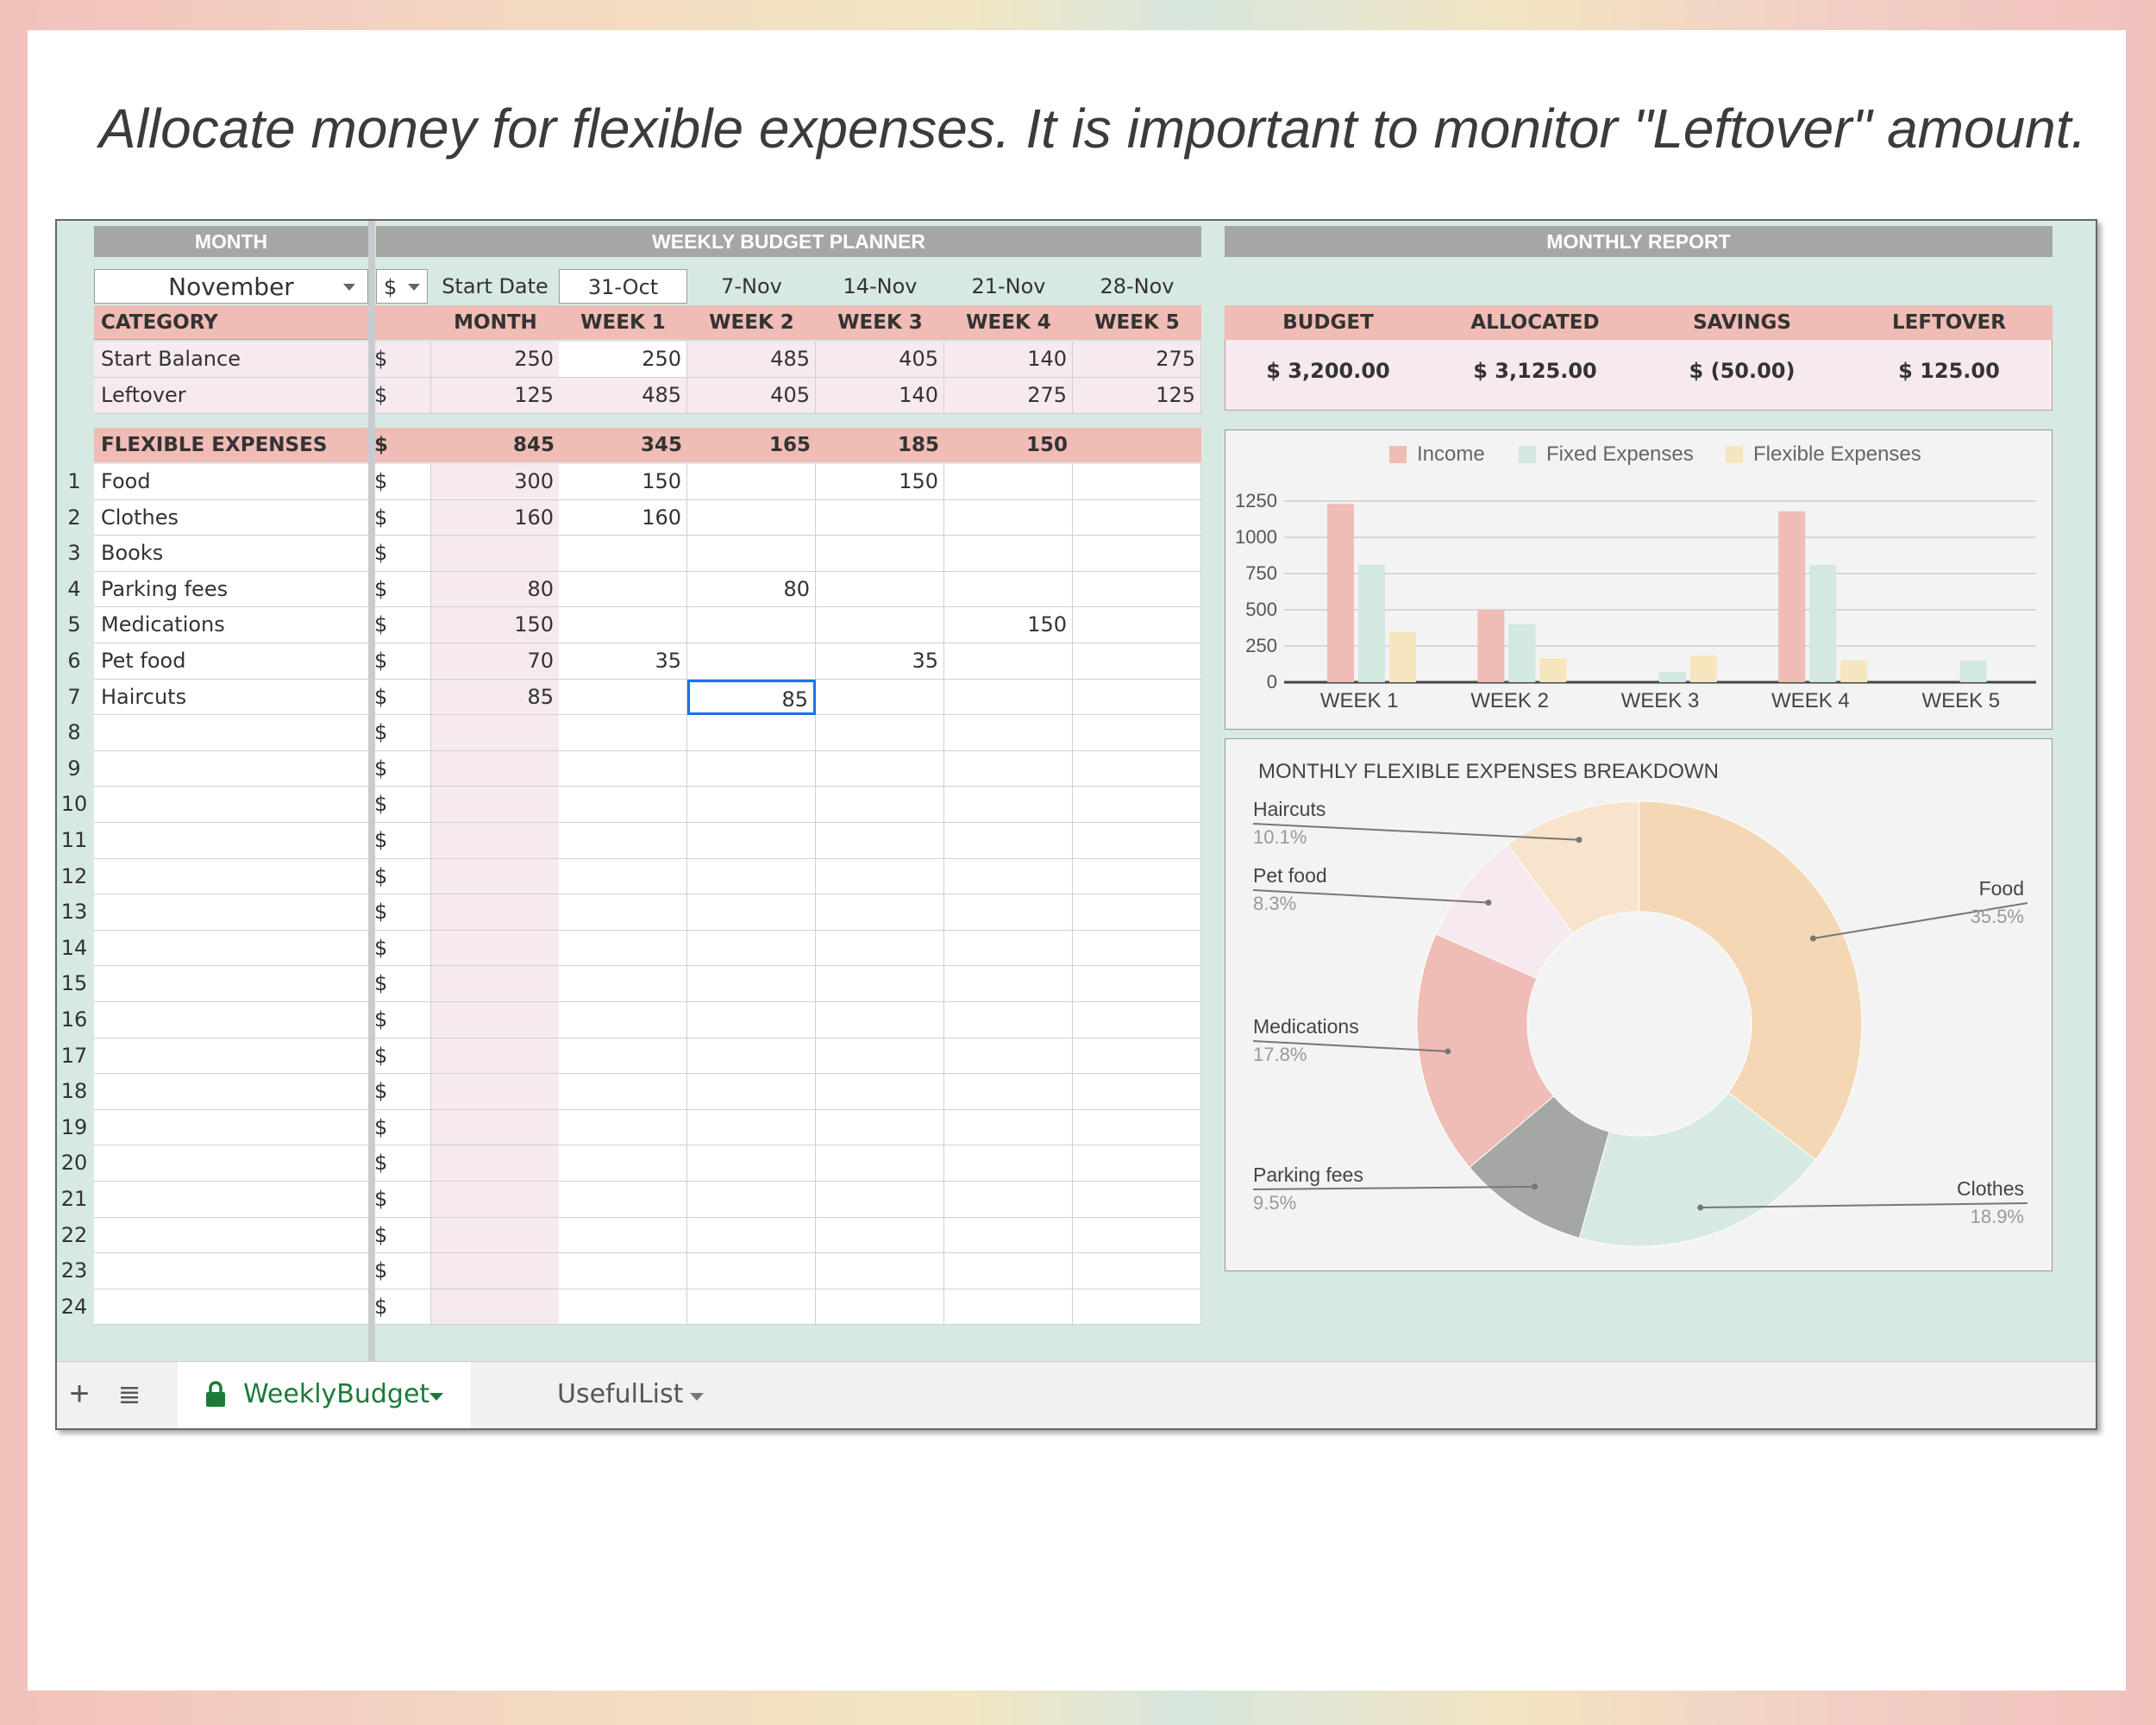 This screenshot has width=2156, height=1725. Describe the element at coordinates (495, 482) in the screenshot. I see `expense-cell: 300` at that location.